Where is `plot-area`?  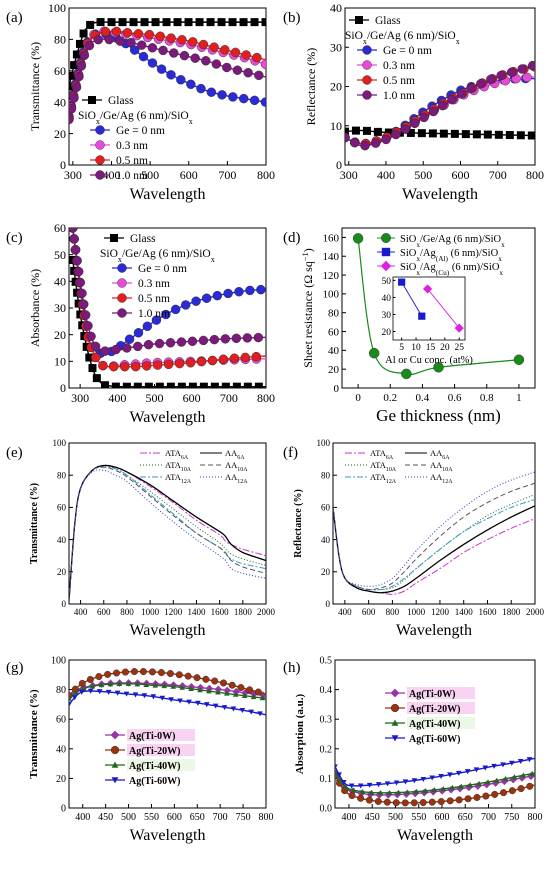
plot-area is located at coordinates (438, 306).